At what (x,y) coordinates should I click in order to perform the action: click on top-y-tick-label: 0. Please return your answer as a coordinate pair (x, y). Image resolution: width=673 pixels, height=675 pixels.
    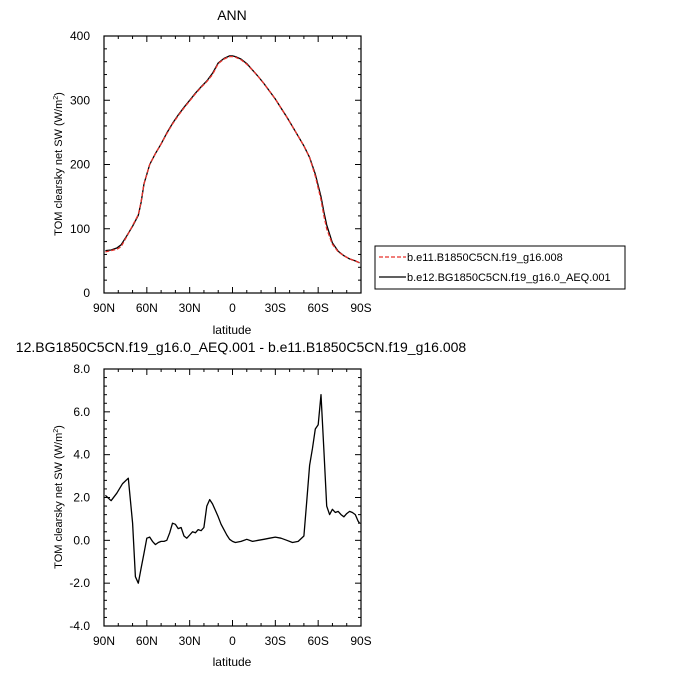
    Looking at the image, I should click on (86, 293).